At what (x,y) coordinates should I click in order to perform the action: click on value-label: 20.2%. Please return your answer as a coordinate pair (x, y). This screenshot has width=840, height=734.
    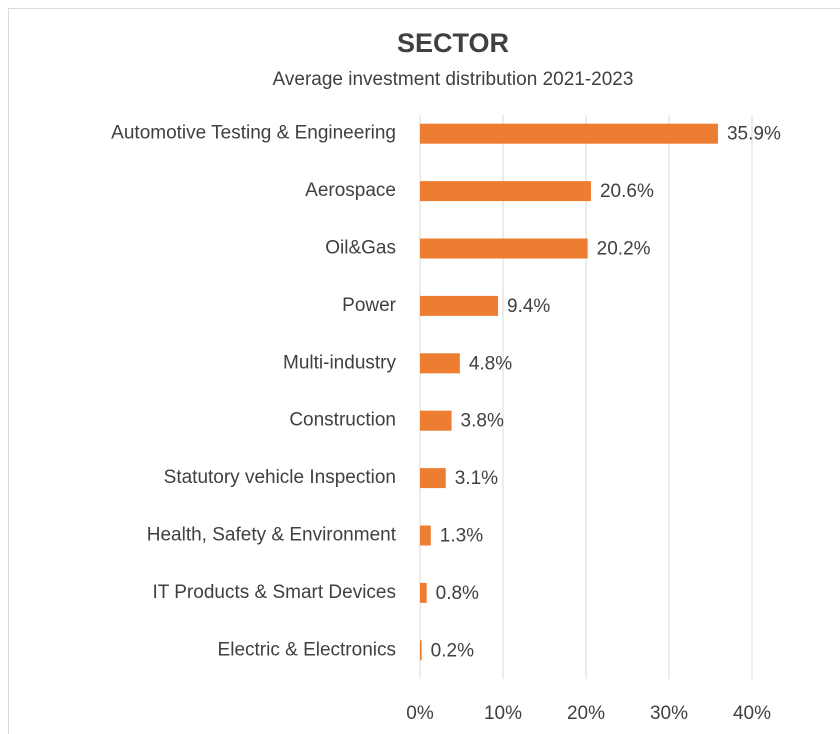
    Looking at the image, I should click on (624, 249).